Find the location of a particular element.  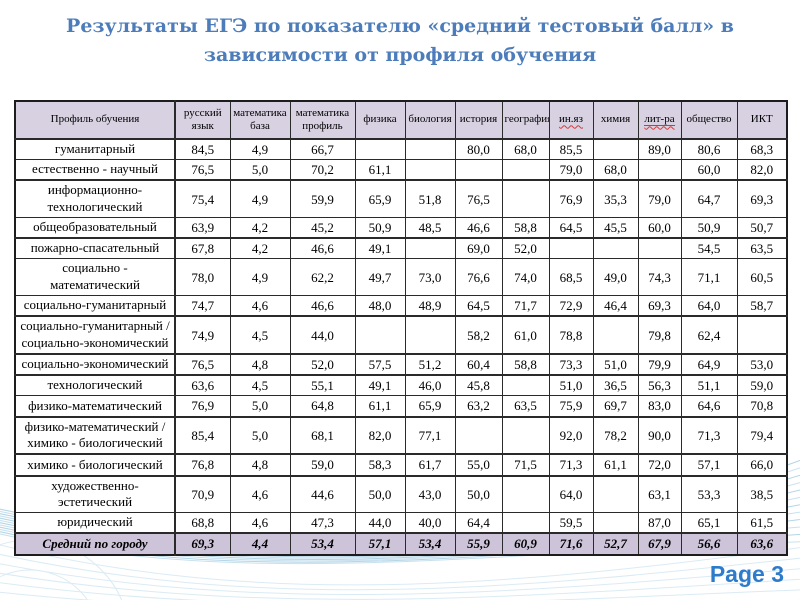

table-cell: 87,0 is located at coordinates (659, 523).